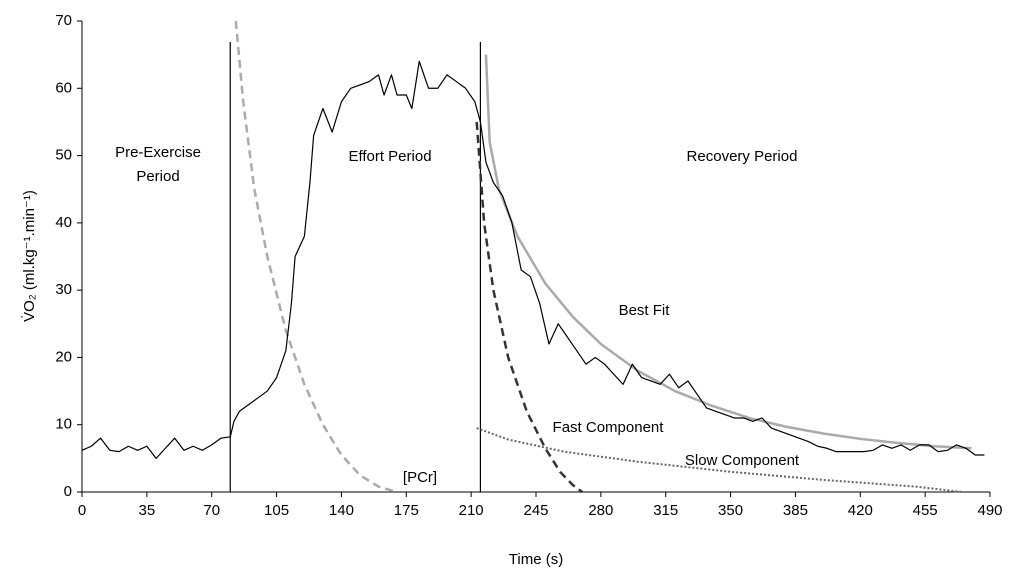  What do you see at coordinates (665, 510) in the screenshot?
I see `x-tick-label: 315` at bounding box center [665, 510].